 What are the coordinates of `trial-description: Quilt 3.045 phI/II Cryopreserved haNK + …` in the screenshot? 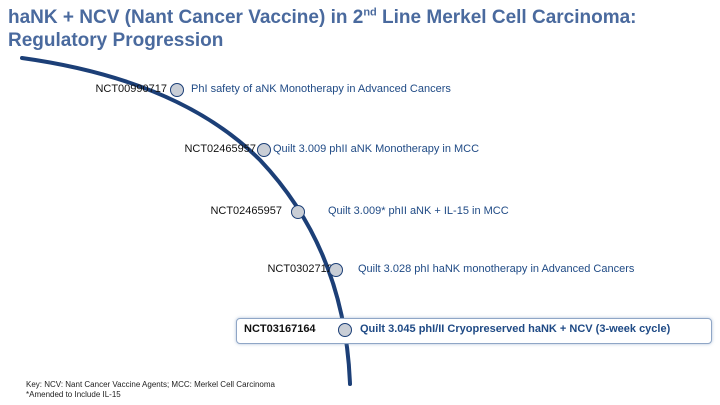 It's located at (515, 329).